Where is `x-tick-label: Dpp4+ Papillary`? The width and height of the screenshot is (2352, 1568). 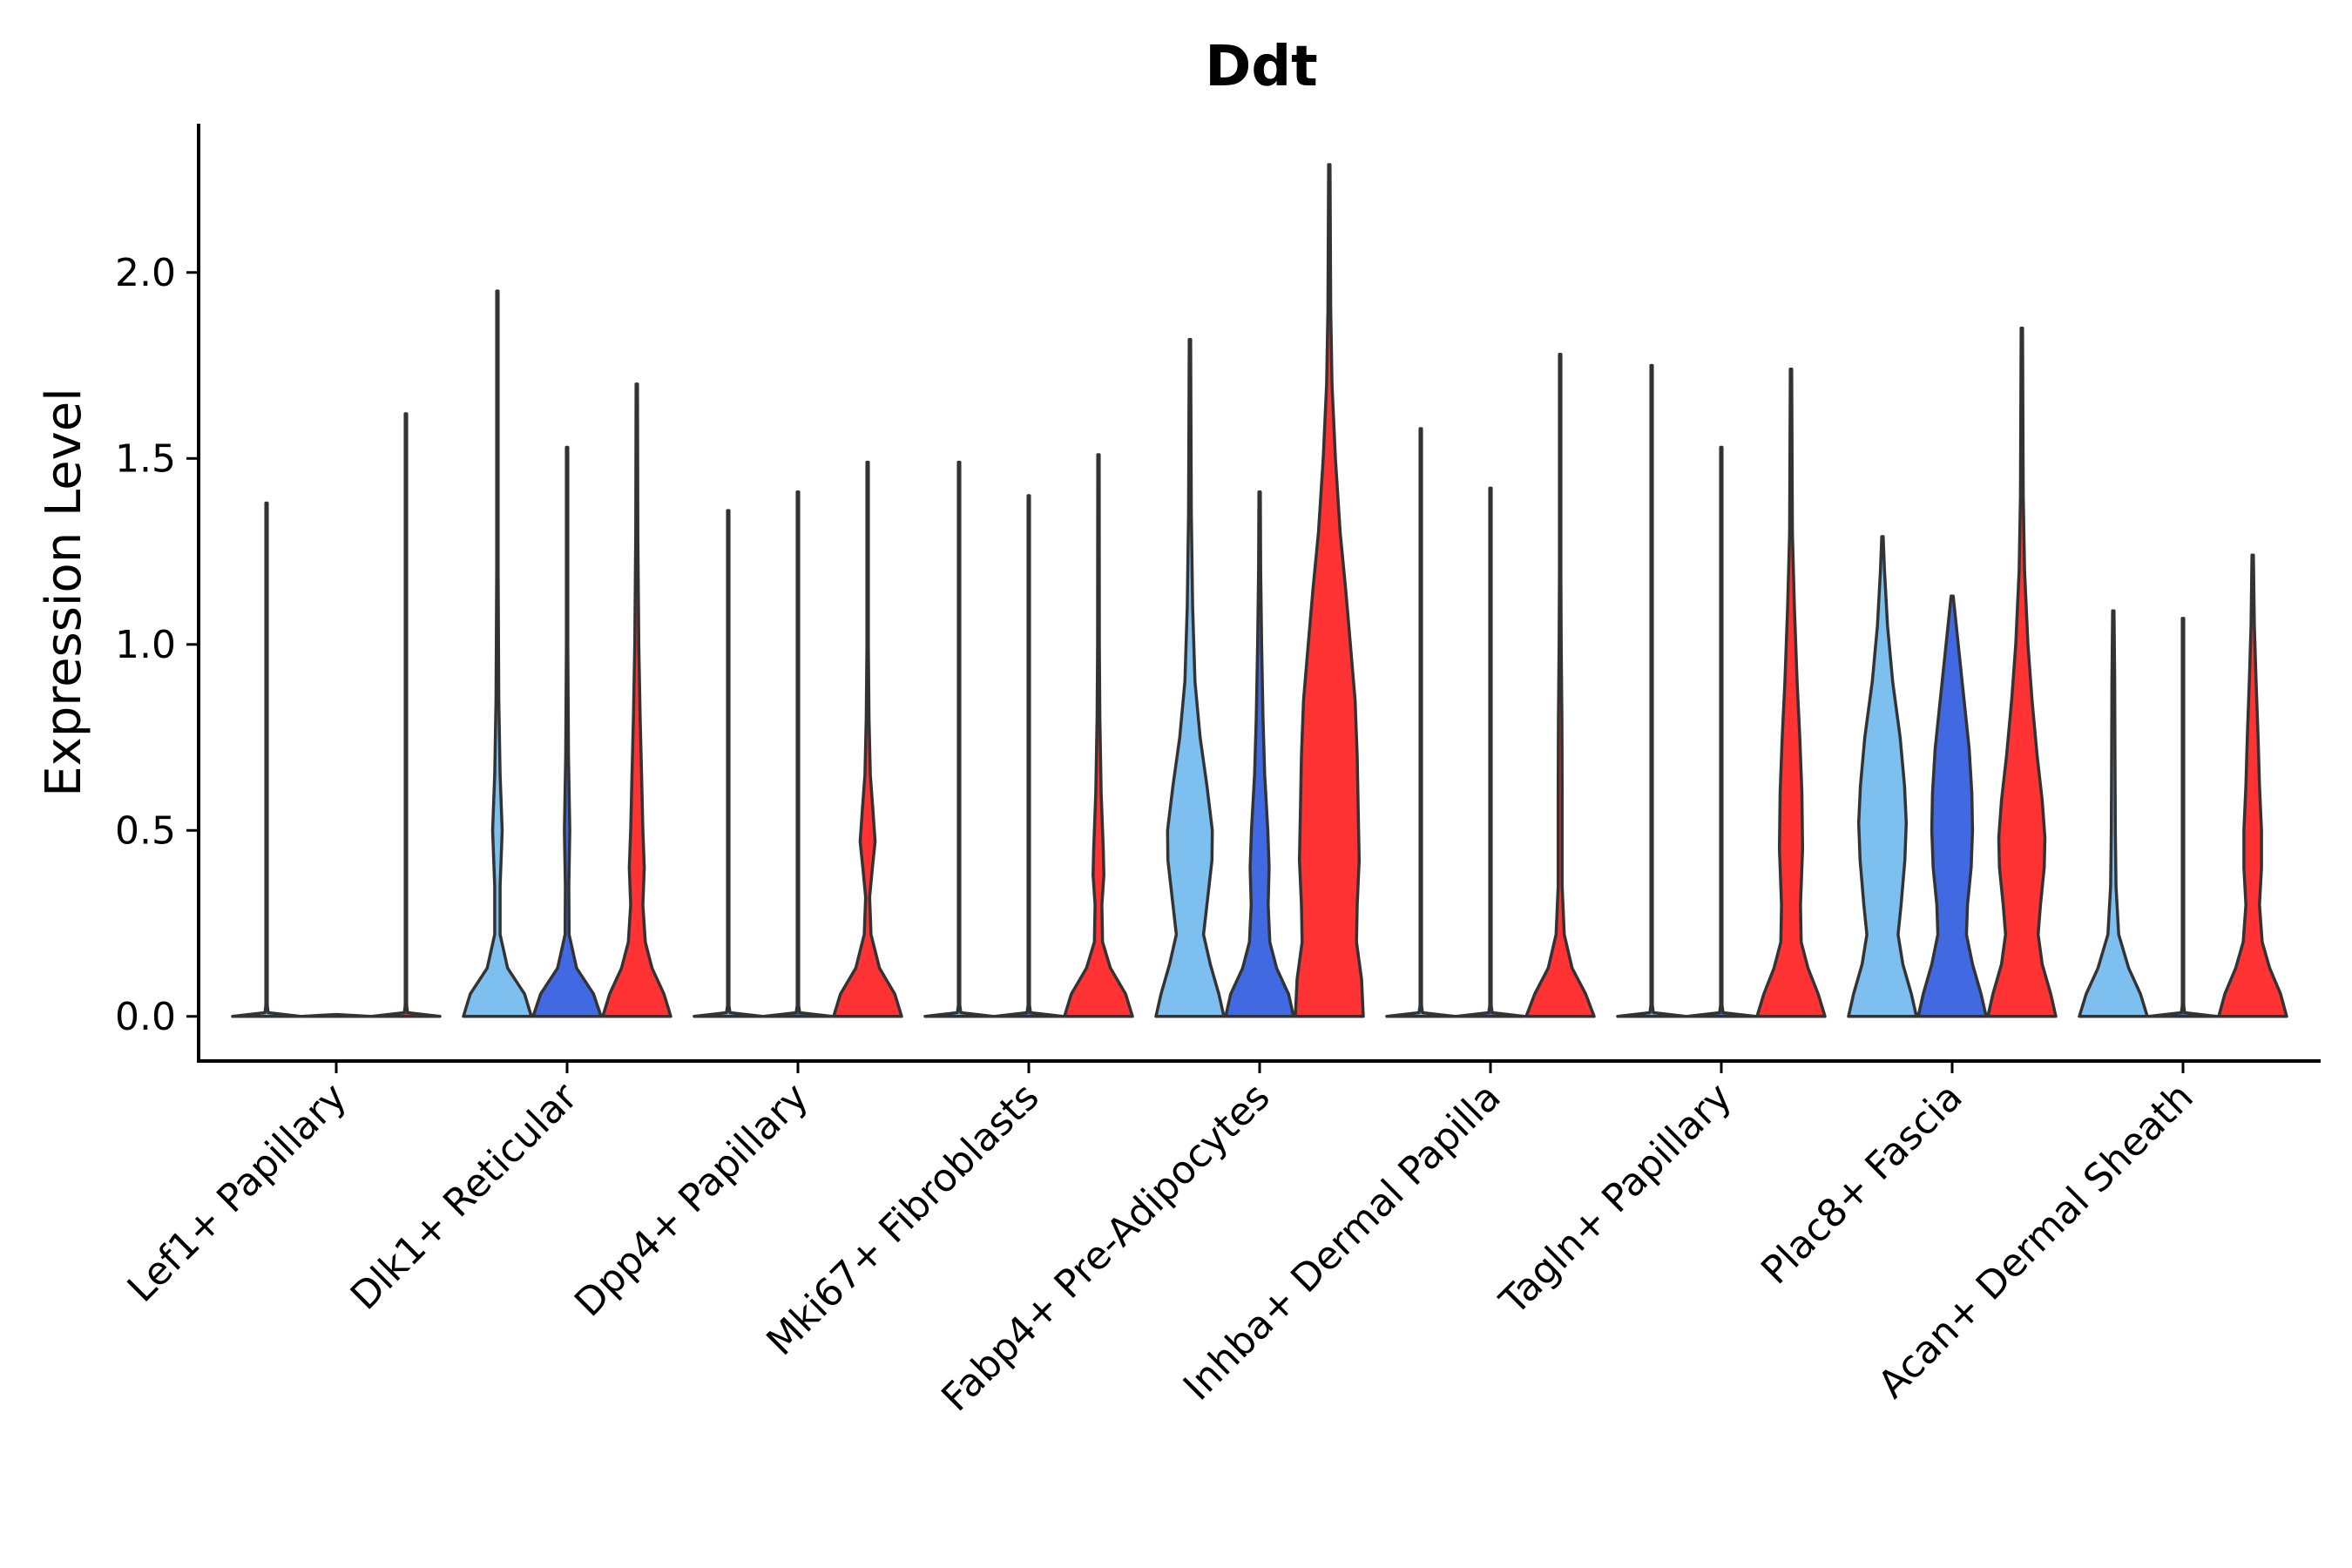
x-tick-label: Dpp4+ Papillary is located at coordinates (692, 1201).